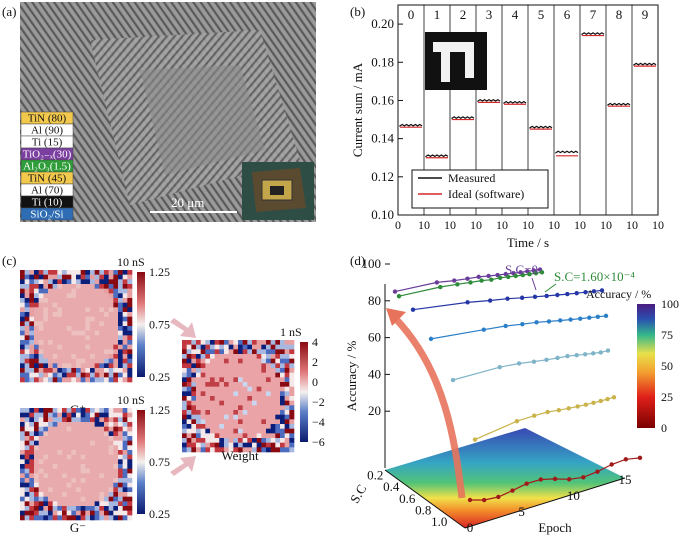 This screenshot has width=700, height=538. What do you see at coordinates (396, 317) in the screenshot?
I see `trend-arrow-head` at bounding box center [396, 317].